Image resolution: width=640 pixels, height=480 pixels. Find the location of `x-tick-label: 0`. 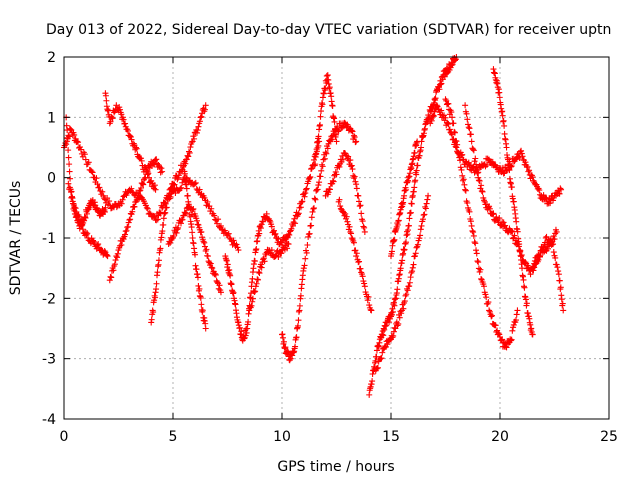

x-tick-label: 0 is located at coordinates (64, 437).